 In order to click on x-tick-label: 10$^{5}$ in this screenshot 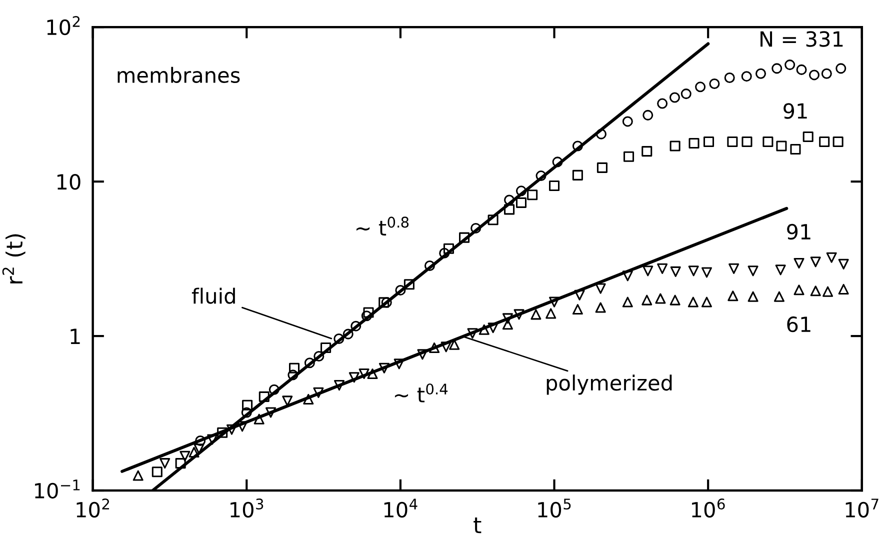, I will do `click(554, 508)`.